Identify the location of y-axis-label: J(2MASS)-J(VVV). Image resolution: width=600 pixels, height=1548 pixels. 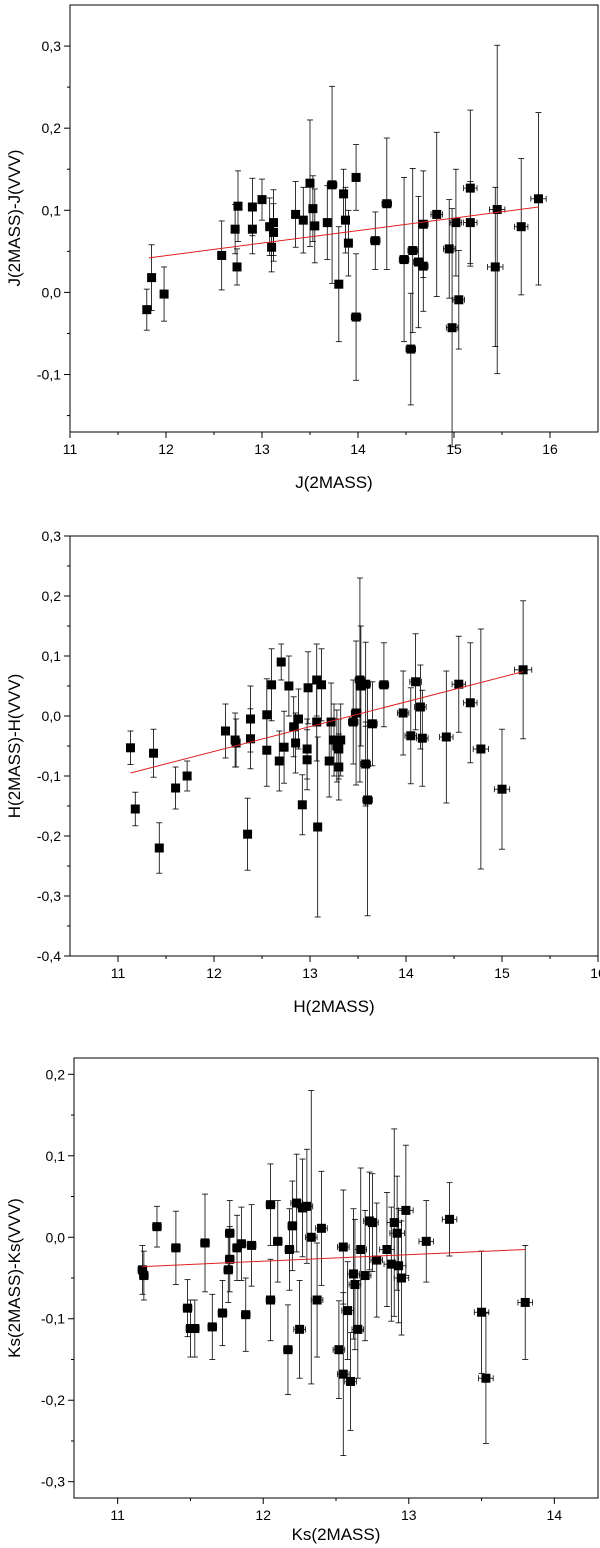
(14, 218).